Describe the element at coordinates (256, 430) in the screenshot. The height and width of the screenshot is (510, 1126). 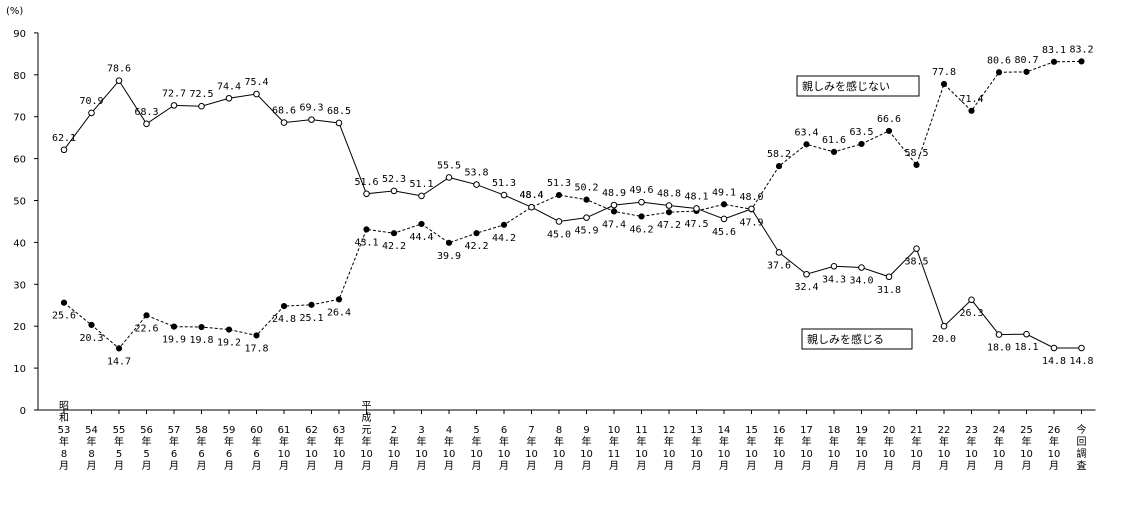
I see `x-category-char: 60` at that location.